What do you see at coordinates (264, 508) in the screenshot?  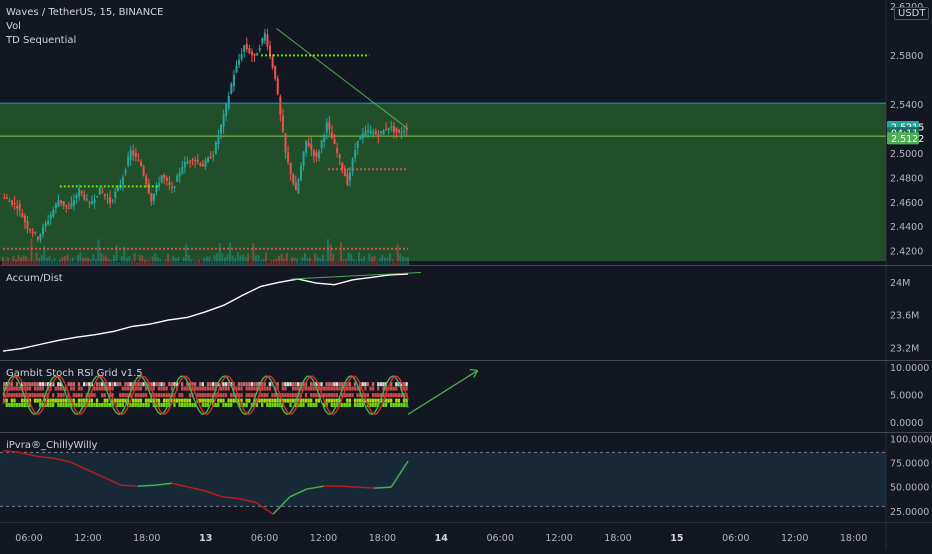 I see `ipvra-line-segment` at bounding box center [264, 508].